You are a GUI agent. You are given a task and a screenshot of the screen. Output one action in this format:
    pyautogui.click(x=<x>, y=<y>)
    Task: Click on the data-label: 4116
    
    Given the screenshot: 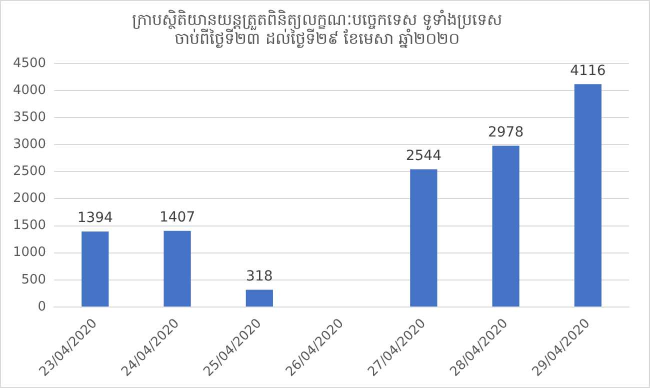 What is the action you would take?
    pyautogui.click(x=588, y=70)
    